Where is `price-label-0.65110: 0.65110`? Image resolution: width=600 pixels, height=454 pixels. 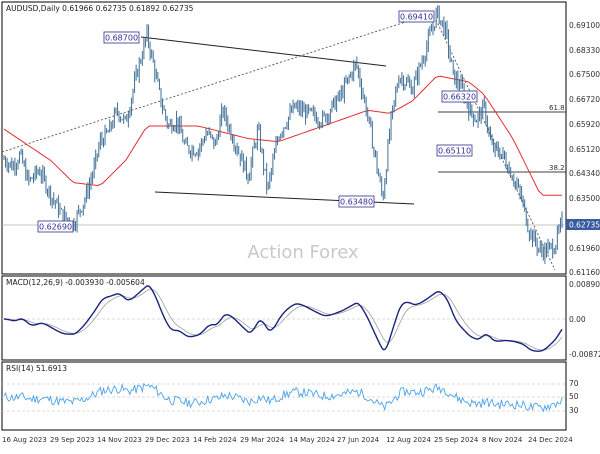
price-label-0.65110: 0.65110 is located at coordinates (454, 150).